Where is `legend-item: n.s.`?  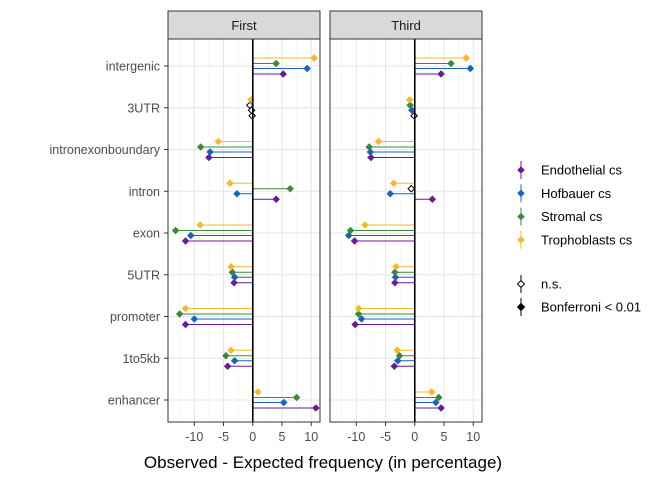 legend-item: n.s. is located at coordinates (539, 284).